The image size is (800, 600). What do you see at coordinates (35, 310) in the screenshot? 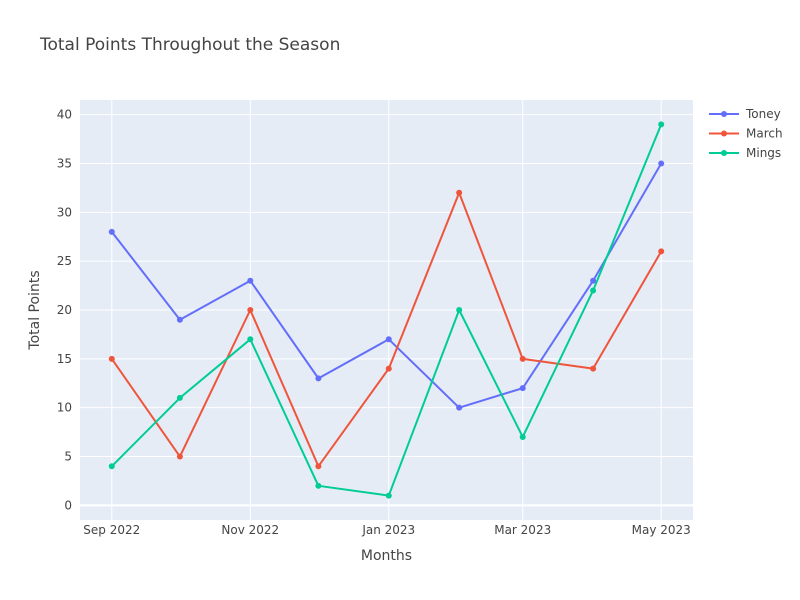
I see `y-axis-title: Total Points` at bounding box center [35, 310].